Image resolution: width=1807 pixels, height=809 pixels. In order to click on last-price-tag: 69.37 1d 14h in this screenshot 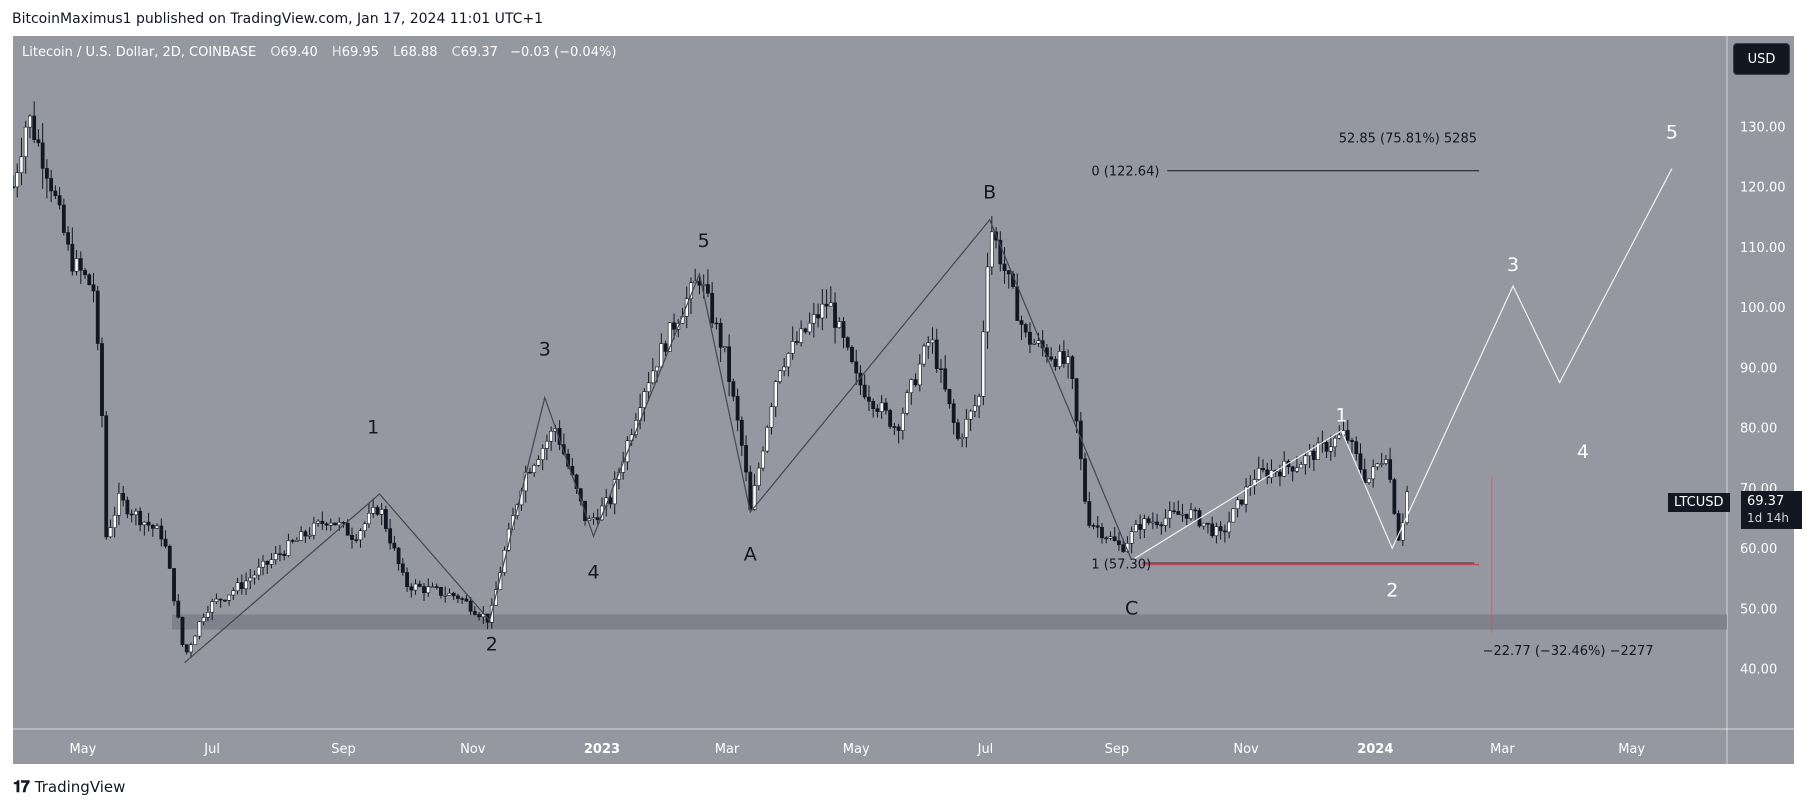, I will do `click(1771, 510)`.